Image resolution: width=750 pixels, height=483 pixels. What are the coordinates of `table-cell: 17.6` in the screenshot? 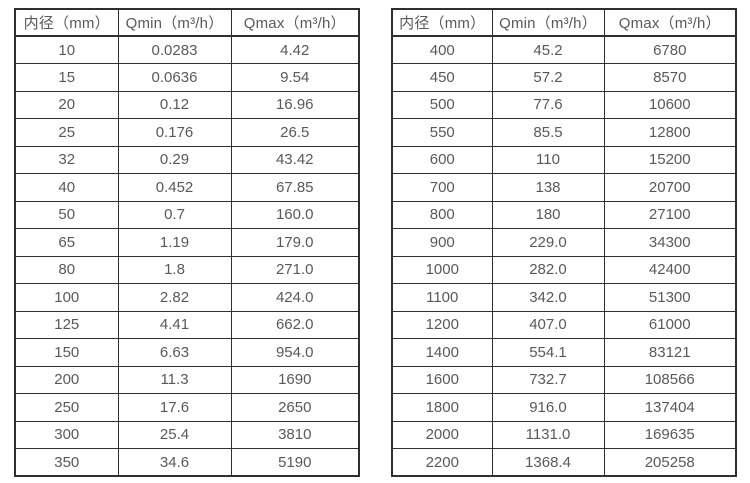 It's located at (174, 407).